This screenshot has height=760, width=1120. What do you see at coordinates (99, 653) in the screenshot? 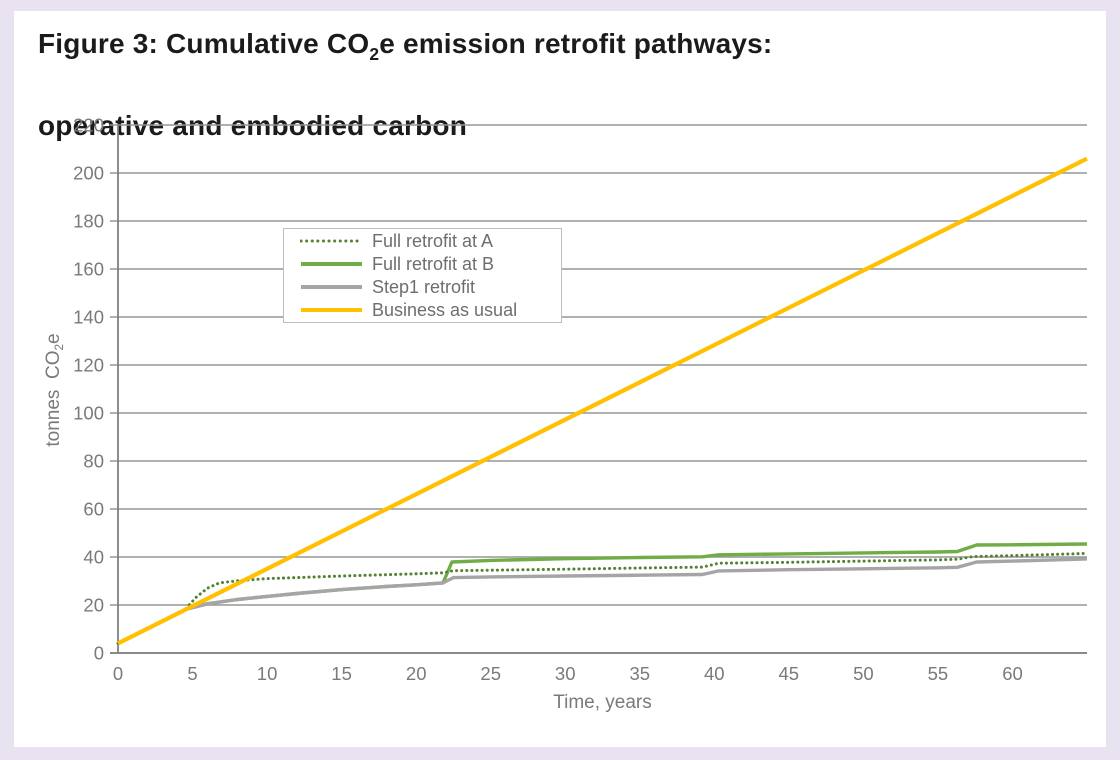
I see `y-tick-label-0: 0` at bounding box center [99, 653].